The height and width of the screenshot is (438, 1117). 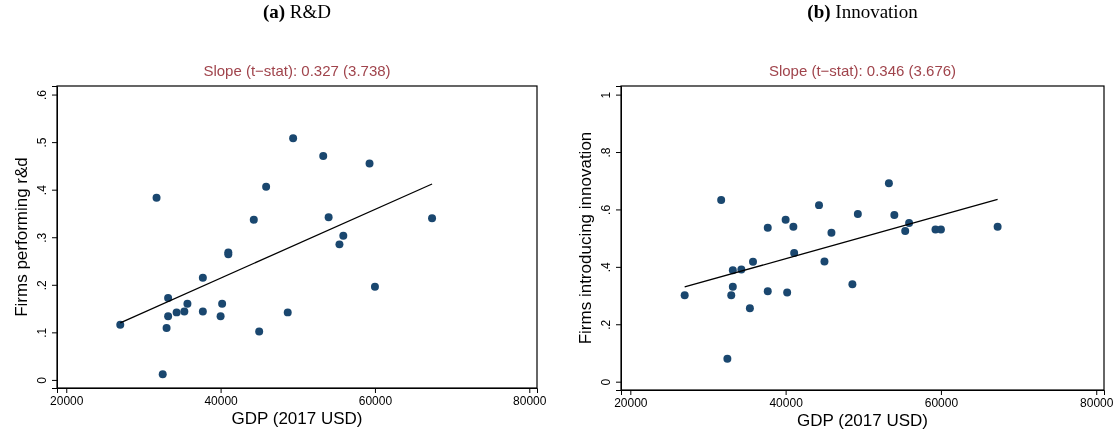 What do you see at coordinates (42, 142) in the screenshot?
I see `y-tick-label: .5` at bounding box center [42, 142].